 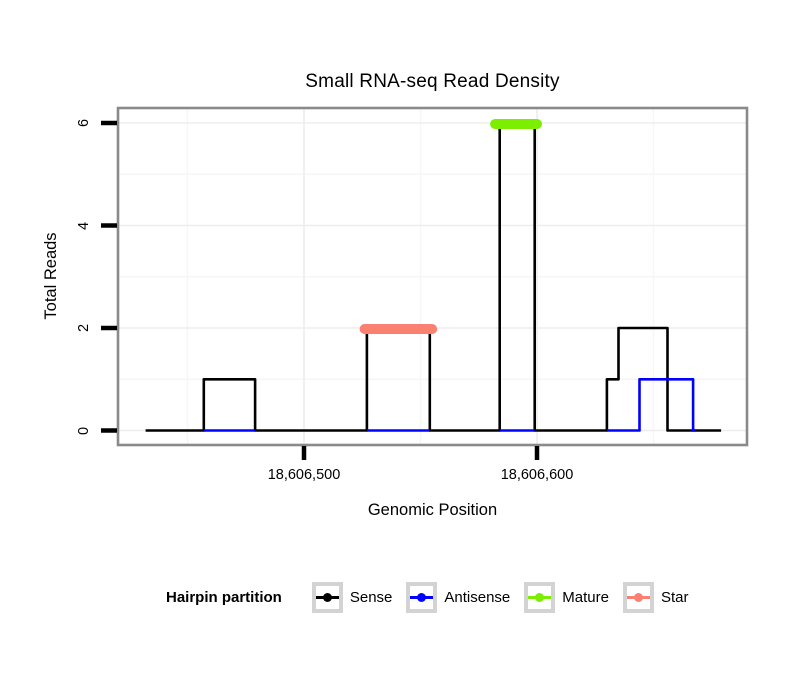 I want to click on star-key-dot, so click(x=638, y=597).